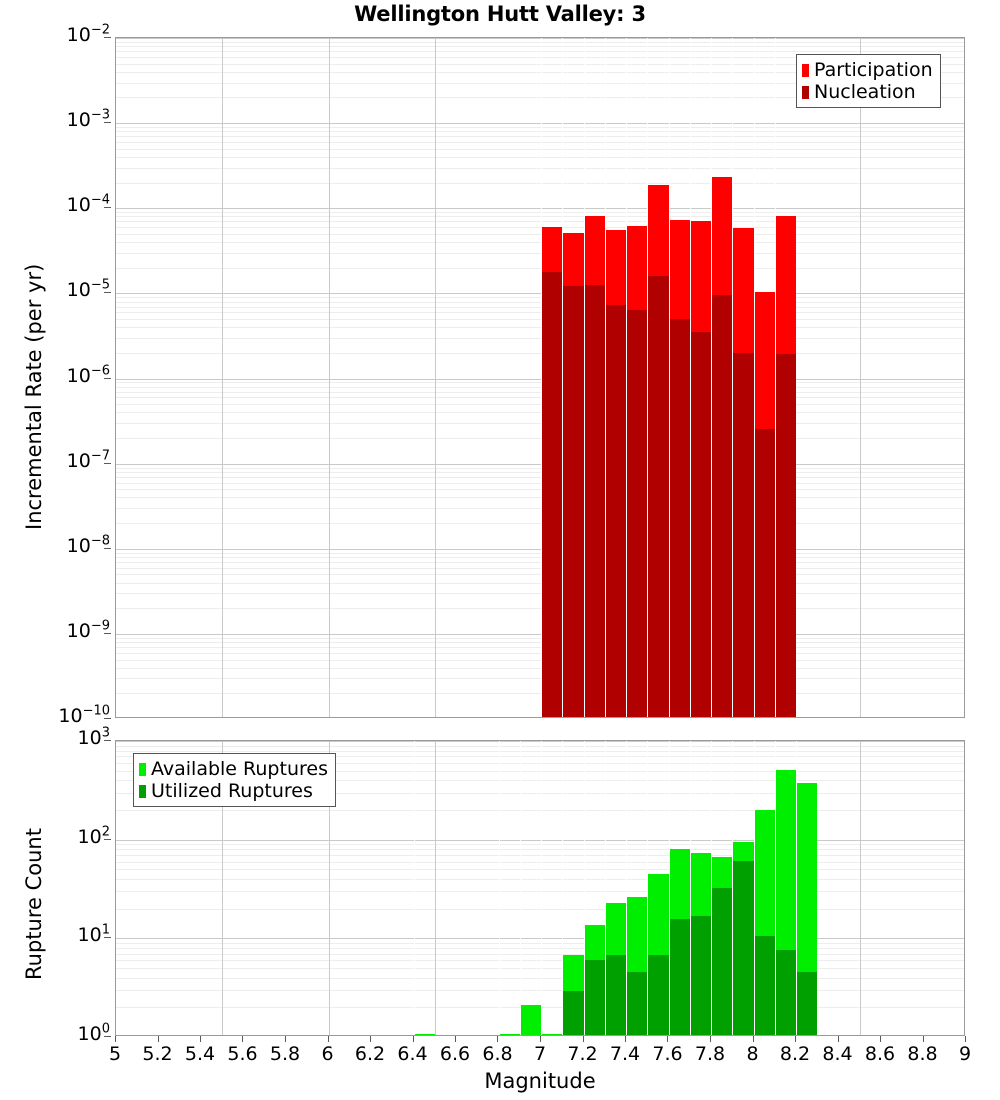 Image resolution: width=1000 pixels, height=1100 pixels. Describe the element at coordinates (509, 1034) in the screenshot. I see `bar-available-ruptures` at that location.